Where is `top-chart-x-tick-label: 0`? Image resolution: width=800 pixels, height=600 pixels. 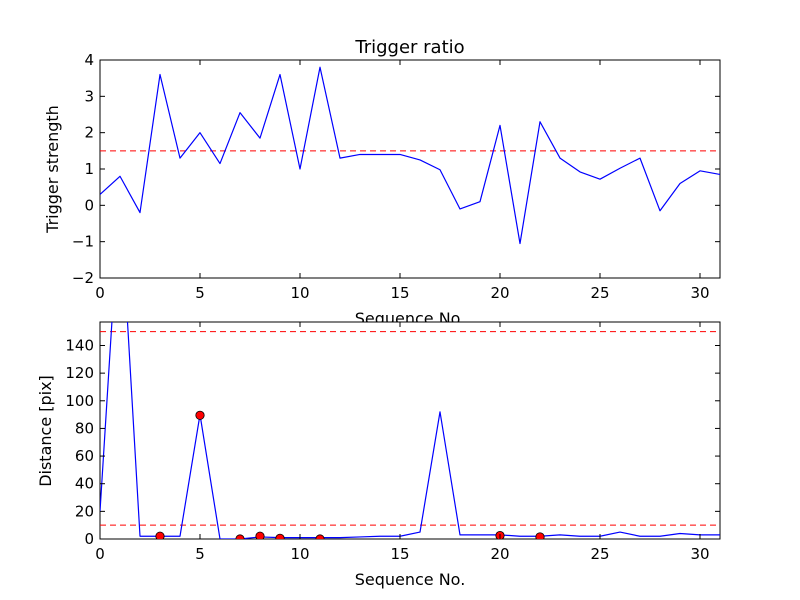 top-chart-x-tick-label: 0 is located at coordinates (100, 293).